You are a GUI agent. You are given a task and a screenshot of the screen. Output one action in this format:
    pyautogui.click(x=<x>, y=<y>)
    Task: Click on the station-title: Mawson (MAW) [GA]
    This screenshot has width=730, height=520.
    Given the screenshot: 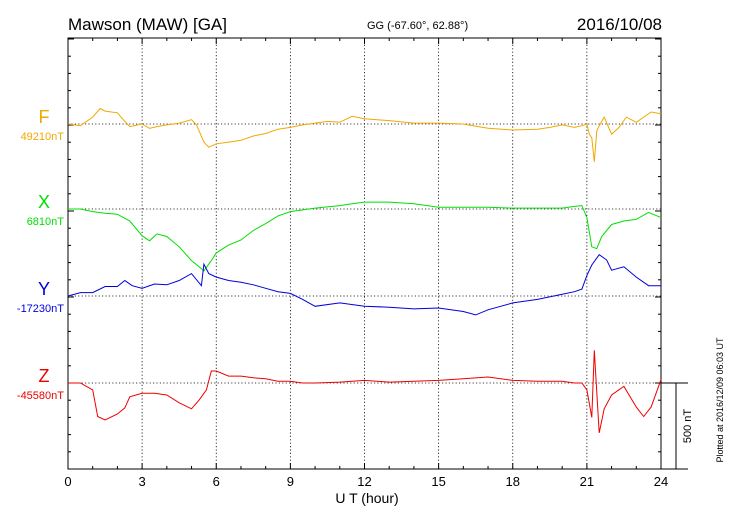 What is the action you would take?
    pyautogui.click(x=147, y=24)
    